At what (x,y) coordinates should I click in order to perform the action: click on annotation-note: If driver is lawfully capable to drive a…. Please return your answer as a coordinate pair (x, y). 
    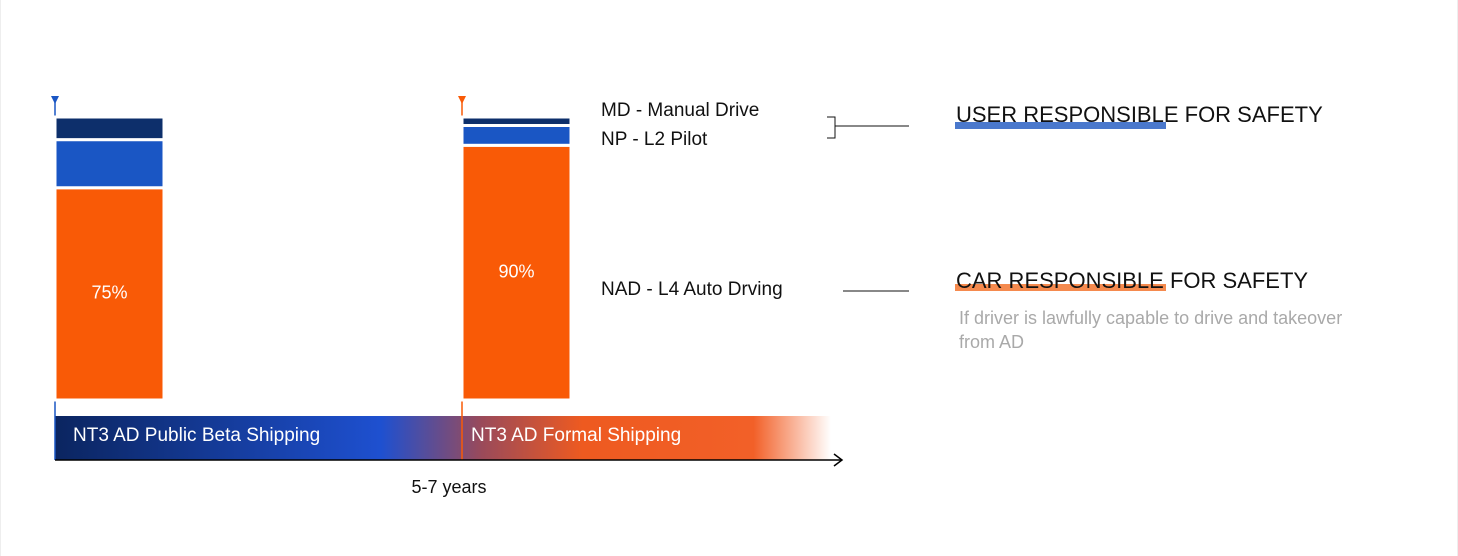
    Looking at the image, I should click on (1151, 330).